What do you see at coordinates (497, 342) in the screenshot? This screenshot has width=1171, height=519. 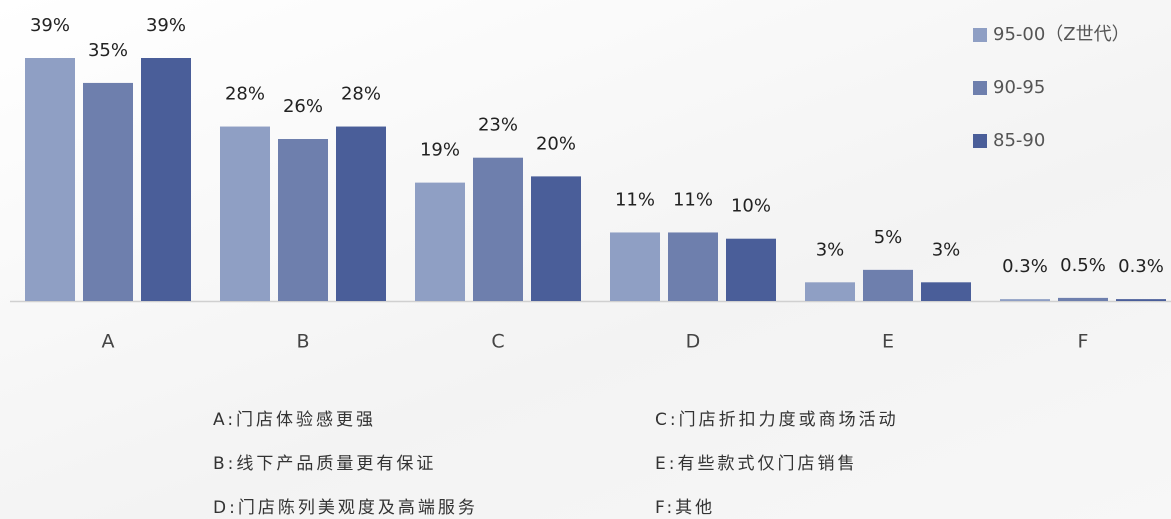 I see `x-tick-label: C` at bounding box center [497, 342].